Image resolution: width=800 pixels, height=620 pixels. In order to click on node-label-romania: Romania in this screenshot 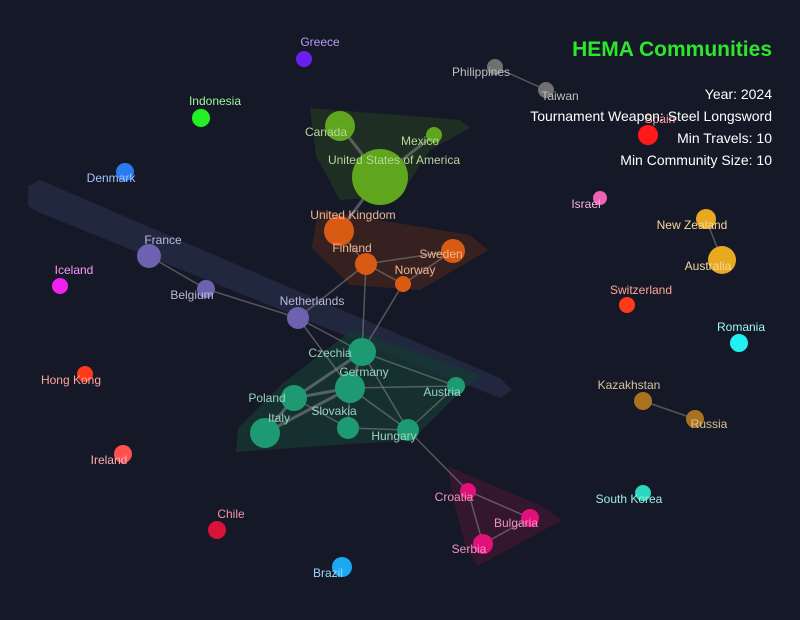, I will do `click(741, 327)`.